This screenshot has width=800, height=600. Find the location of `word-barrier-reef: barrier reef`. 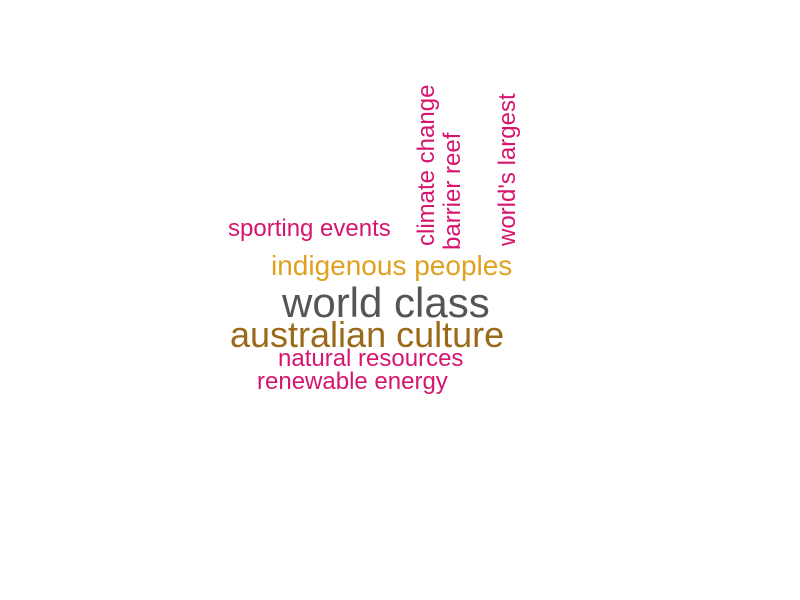

word-barrier-reef: barrier reef is located at coordinates (452, 191).